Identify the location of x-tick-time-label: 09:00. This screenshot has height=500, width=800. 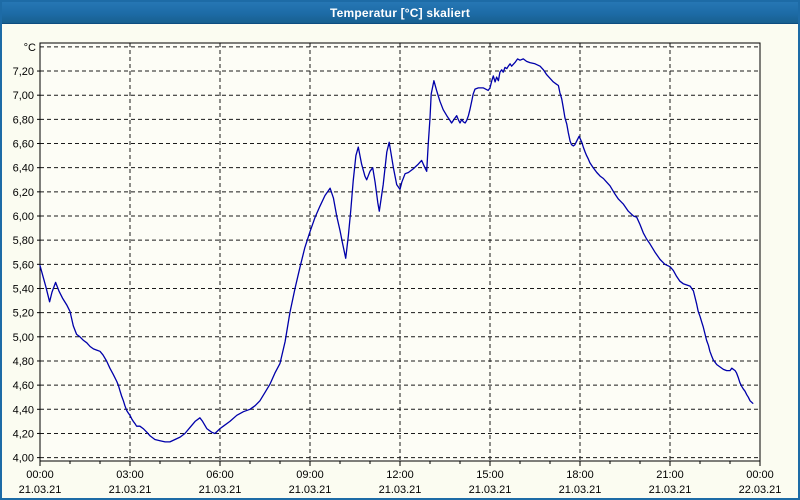
(310, 475).